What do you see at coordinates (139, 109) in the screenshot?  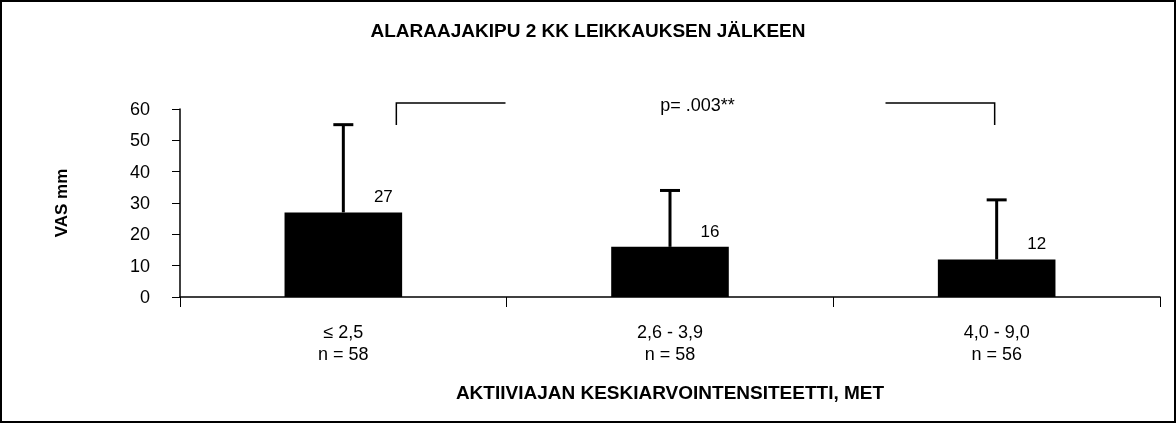 I see `y-tick-label: 60` at bounding box center [139, 109].